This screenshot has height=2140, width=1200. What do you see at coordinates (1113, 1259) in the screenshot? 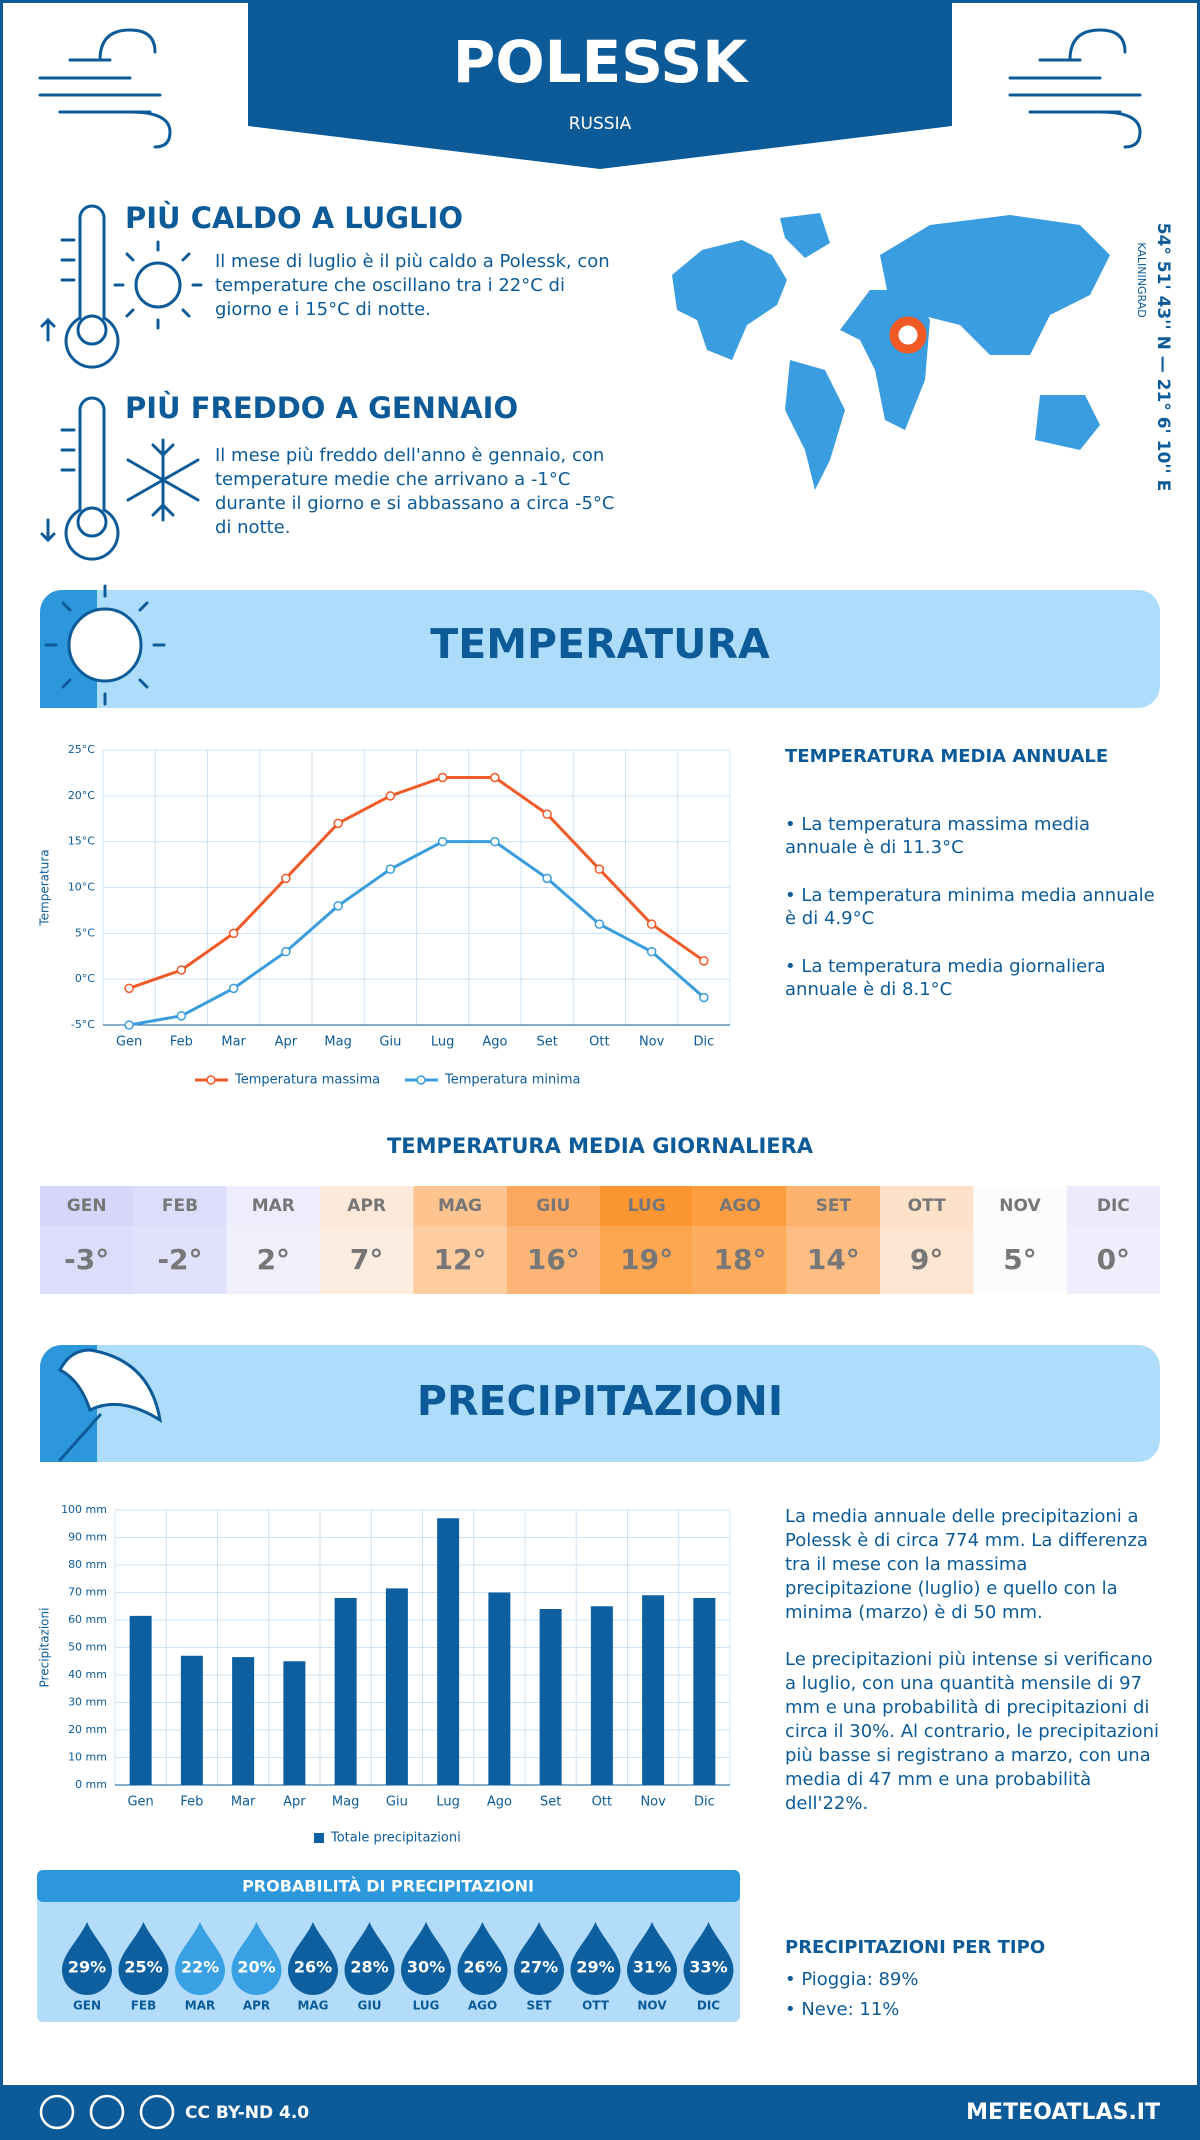
I see `daily-value: 0°` at bounding box center [1113, 1259].